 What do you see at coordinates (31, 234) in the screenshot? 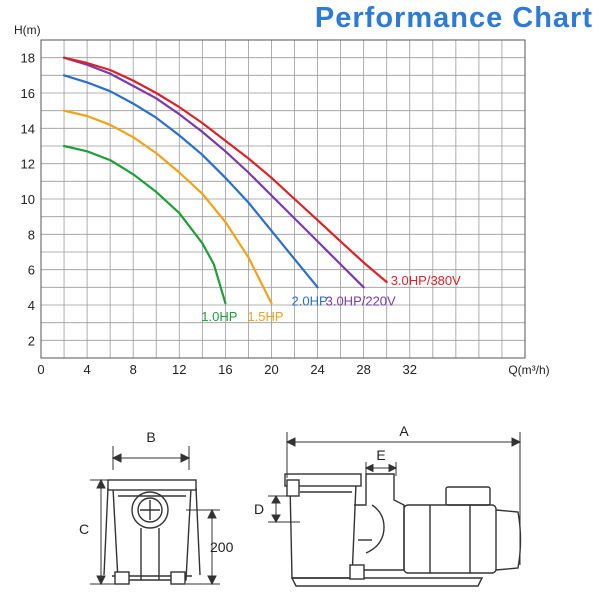
I see `y-tick-label: 8` at bounding box center [31, 234].